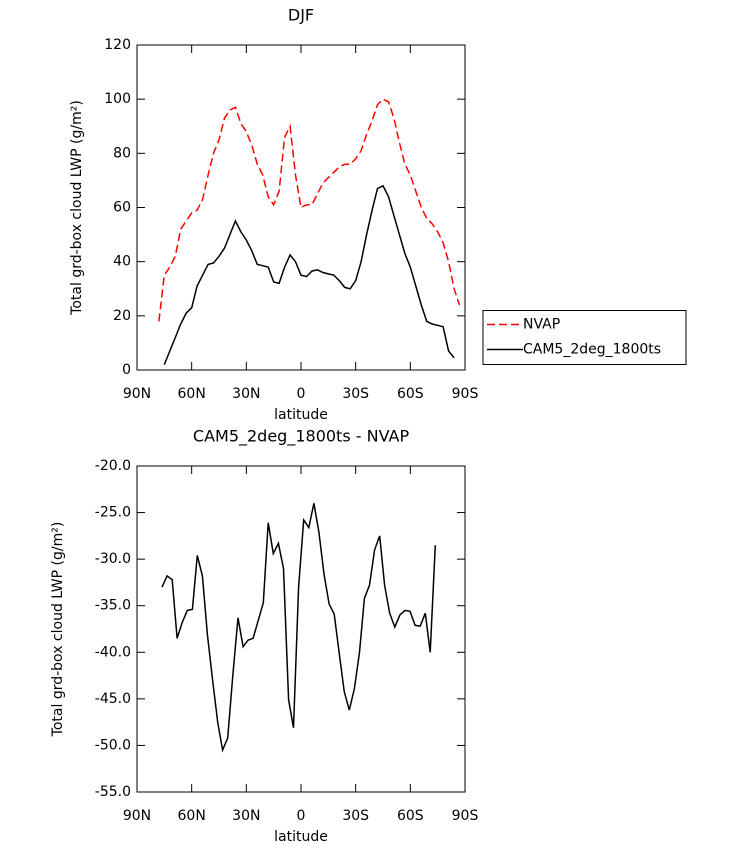 This screenshot has width=733, height=851. I want to click on y-tick-label: -30.0, so click(113, 559).